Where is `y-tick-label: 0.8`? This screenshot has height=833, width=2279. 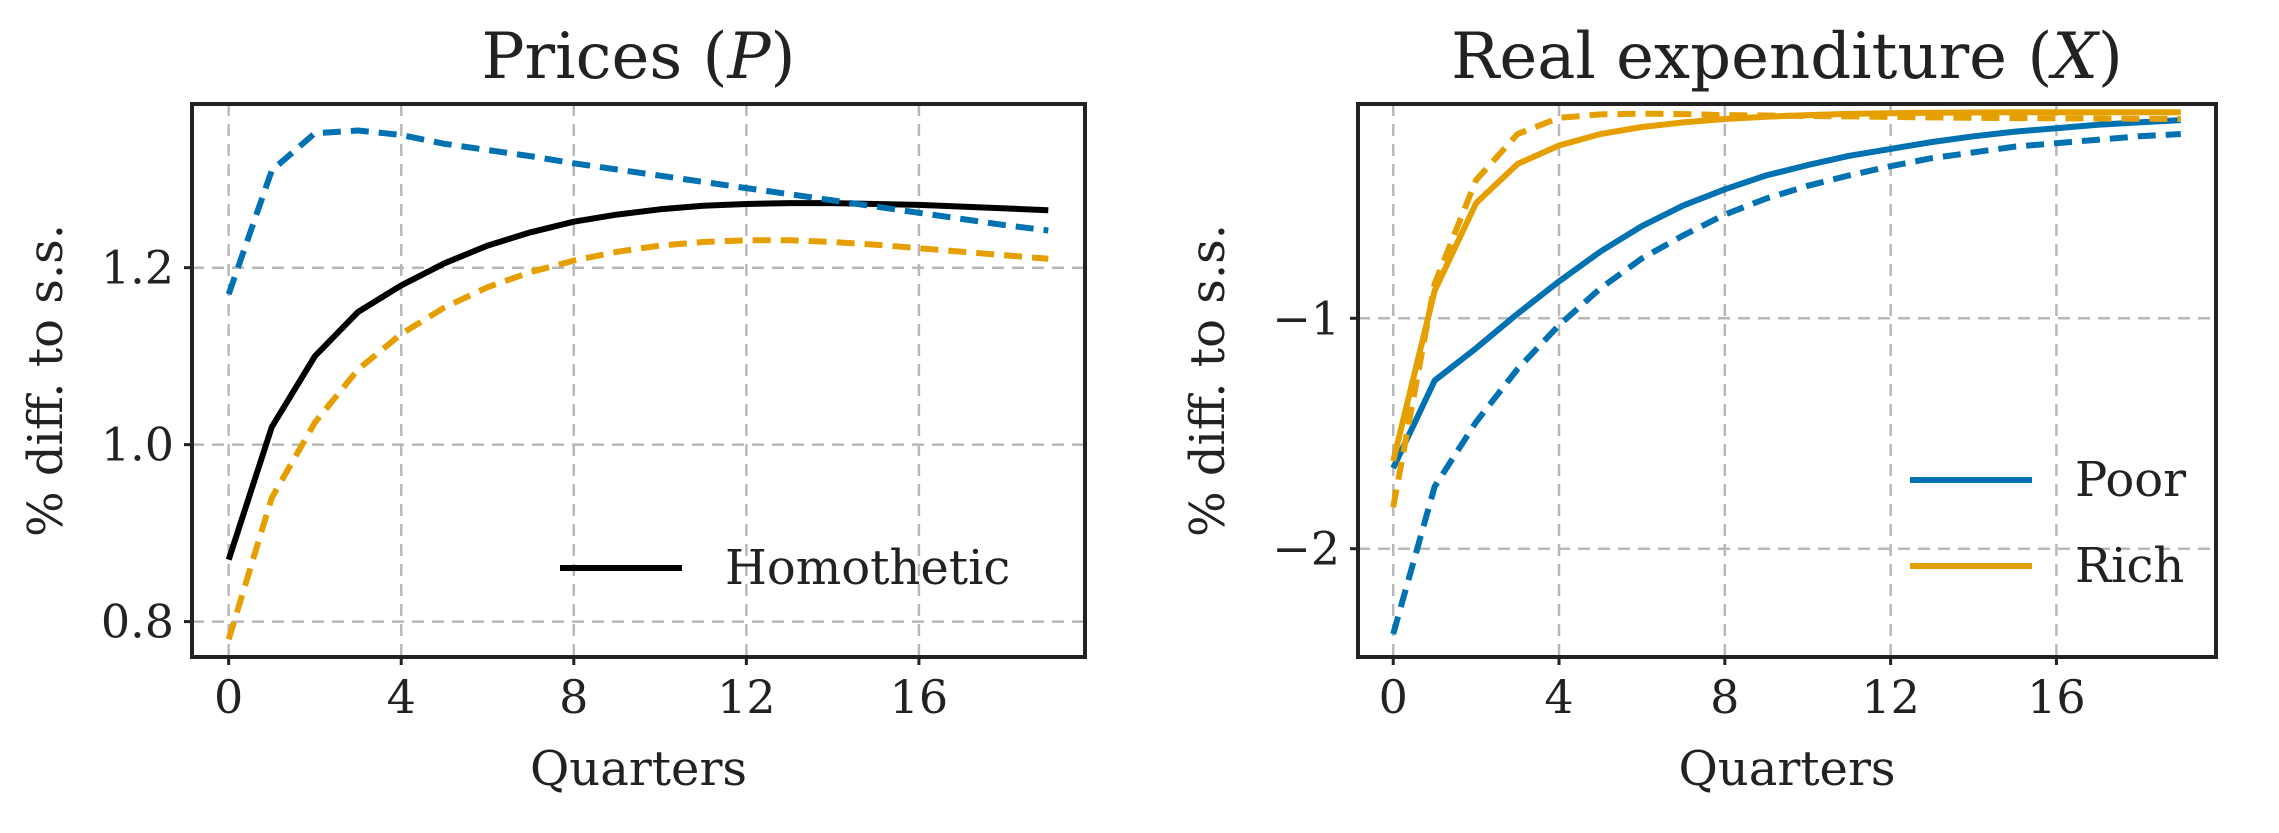
y-tick-label: 0.8 is located at coordinates (137, 622).